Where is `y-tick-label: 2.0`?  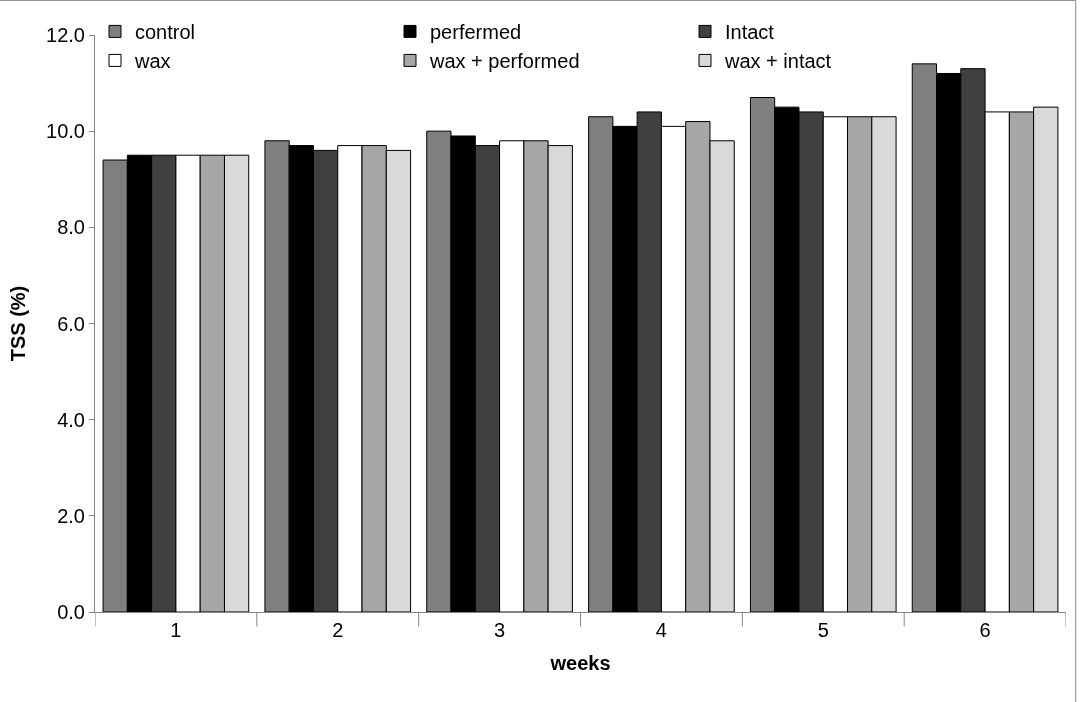 y-tick-label: 2.0 is located at coordinates (71, 515).